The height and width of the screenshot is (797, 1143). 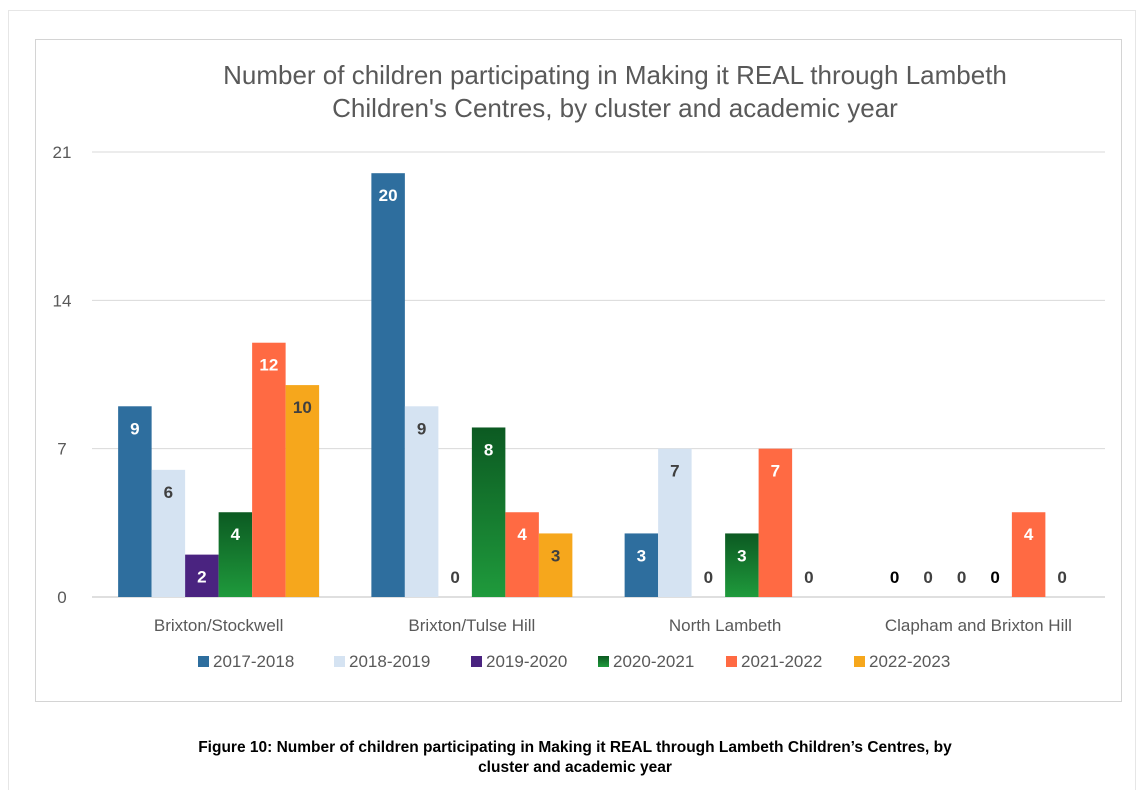 What do you see at coordinates (978, 625) in the screenshot?
I see `x-category-label: Clapham and Brixton Hill` at bounding box center [978, 625].